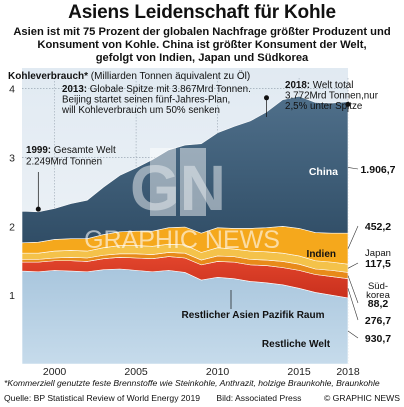 This screenshot has height=407, width=404. What do you see at coordinates (40, 150) in the screenshot?
I see `annotation-a1999-year: 1999:` at bounding box center [40, 150].